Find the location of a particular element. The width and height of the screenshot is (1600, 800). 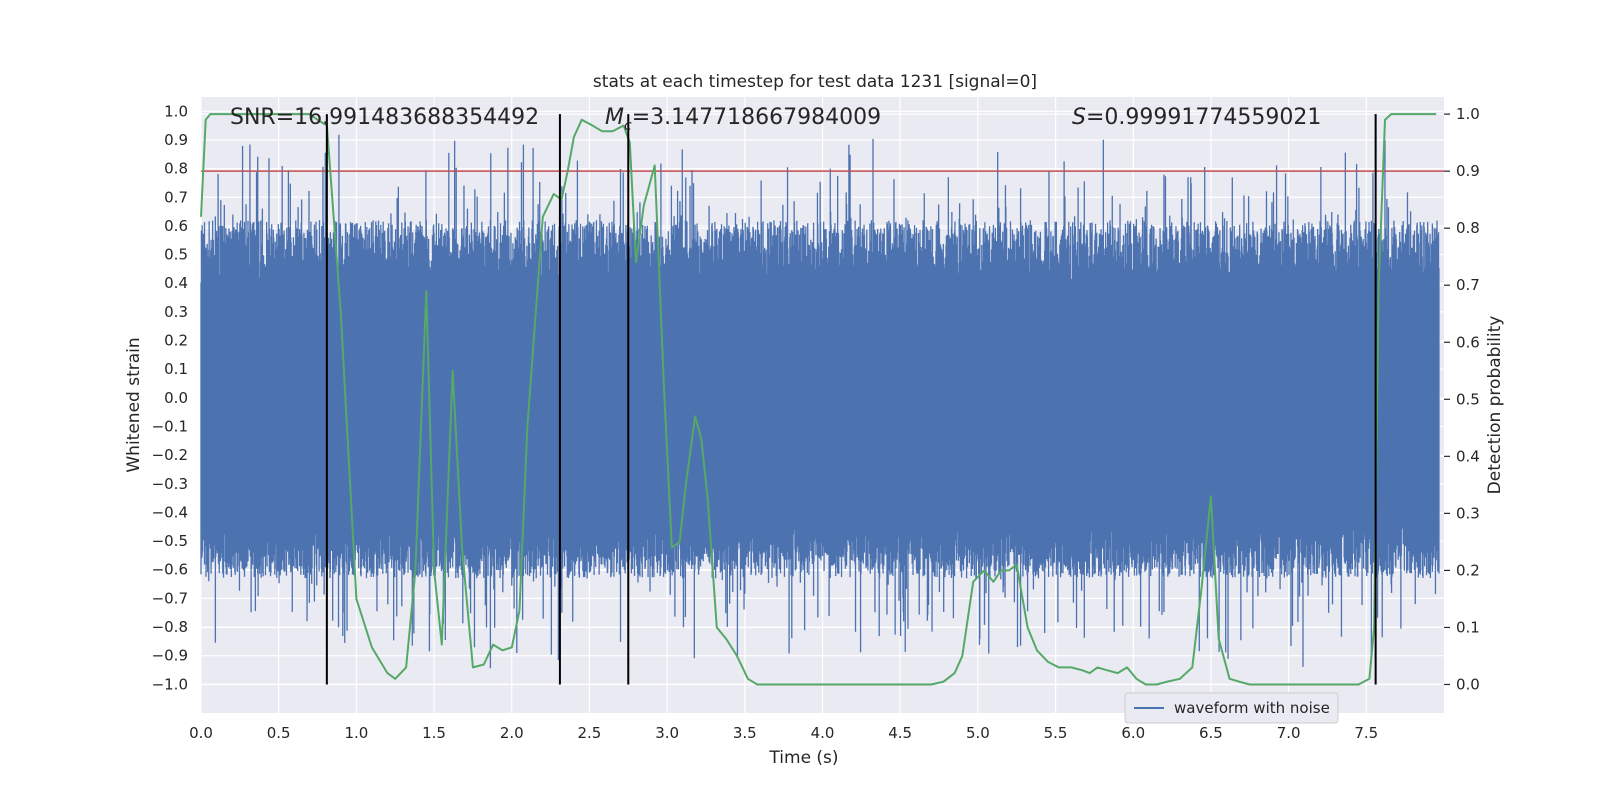

chirp-mass-annotation: Mc=3.147718667984009 is located at coordinates (743, 119).